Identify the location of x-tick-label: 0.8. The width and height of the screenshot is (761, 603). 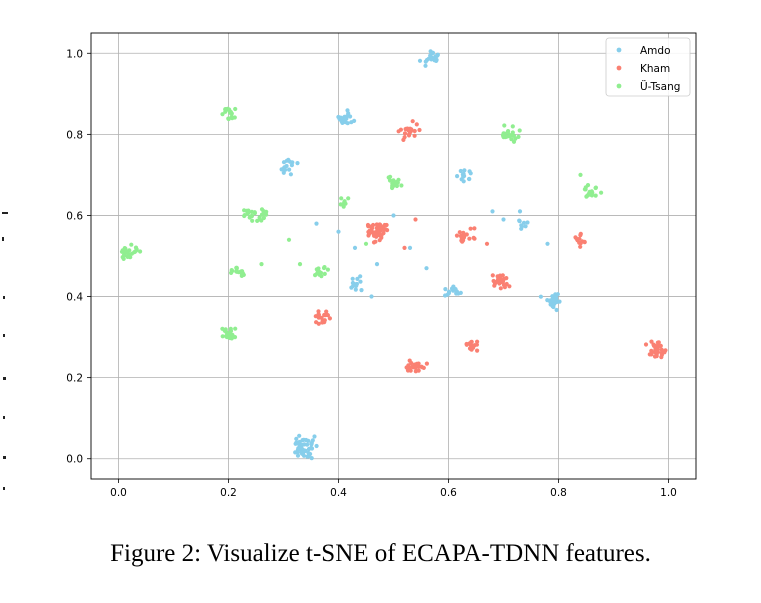
(558, 493).